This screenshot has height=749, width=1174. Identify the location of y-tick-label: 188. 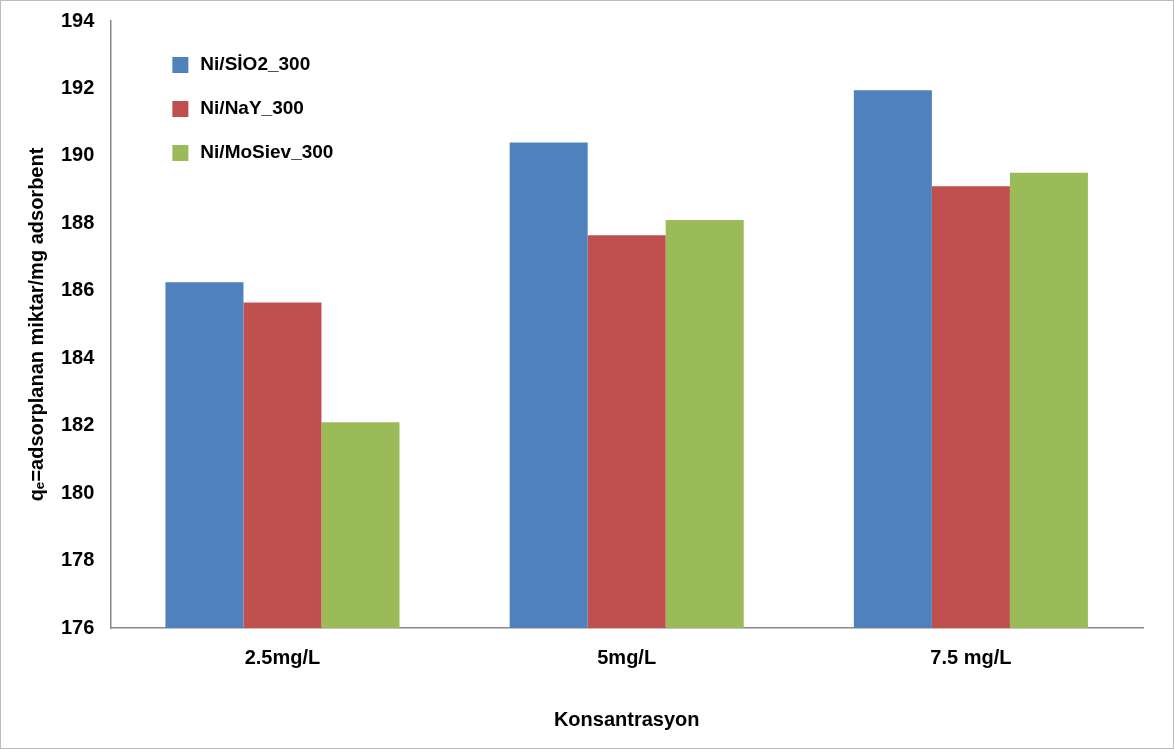
(77, 221).